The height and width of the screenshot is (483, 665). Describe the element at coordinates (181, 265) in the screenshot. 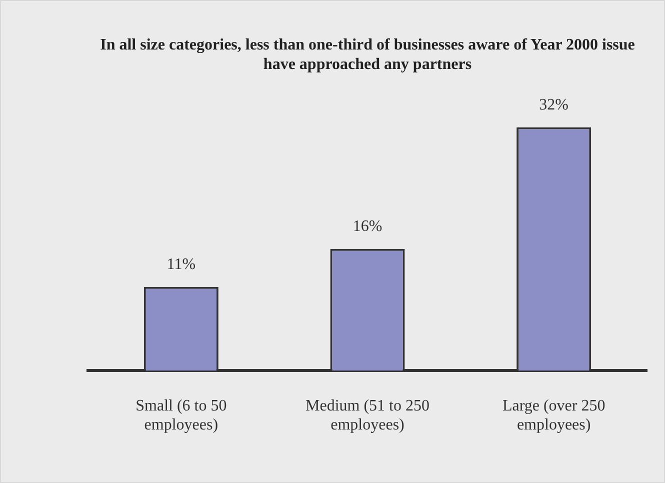

I see `data-label: 11%` at that location.